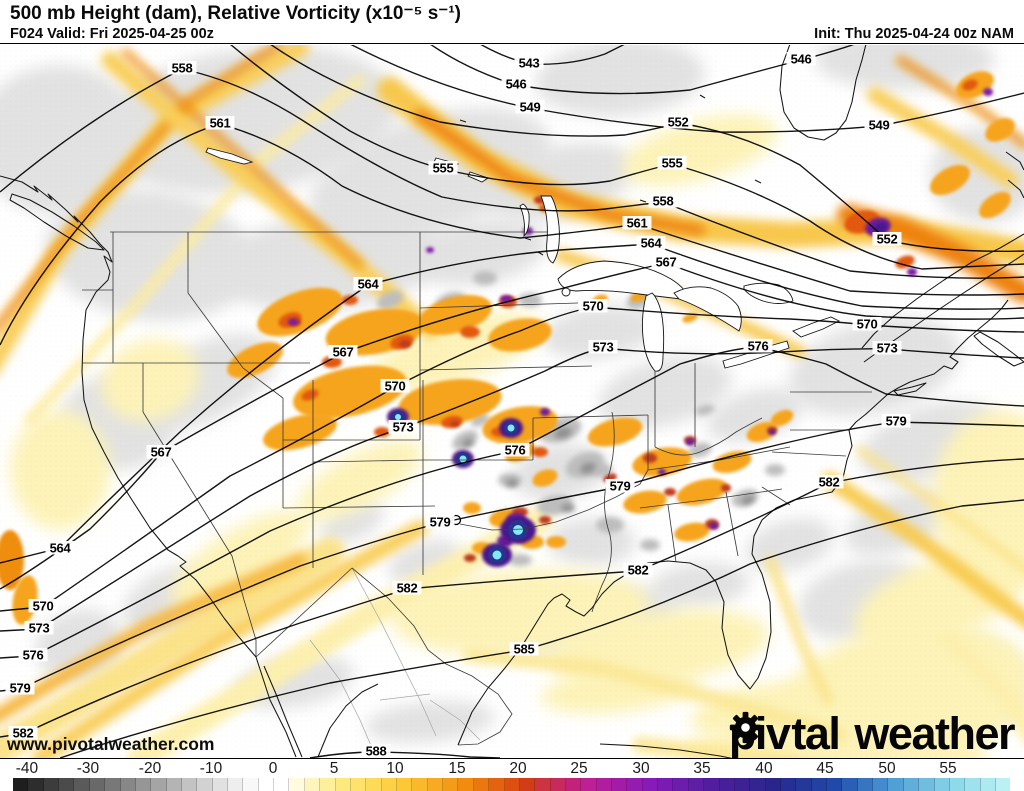 This screenshot has height=791, width=1024. I want to click on colorbar-tick: -40, so click(27, 768).